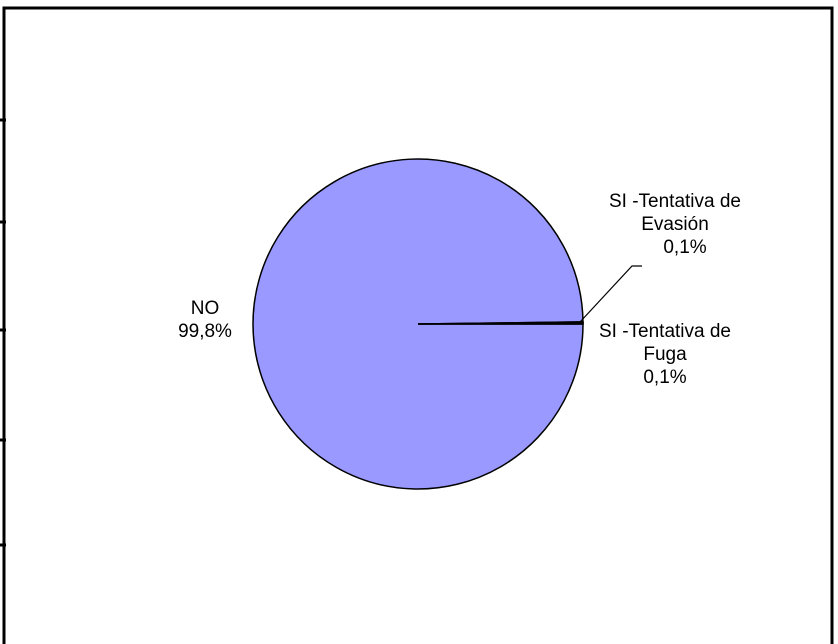 This screenshot has width=838, height=644. Describe the element at coordinates (665, 343) in the screenshot. I see `category-label: SI -Tentativa de Fuga` at that location.